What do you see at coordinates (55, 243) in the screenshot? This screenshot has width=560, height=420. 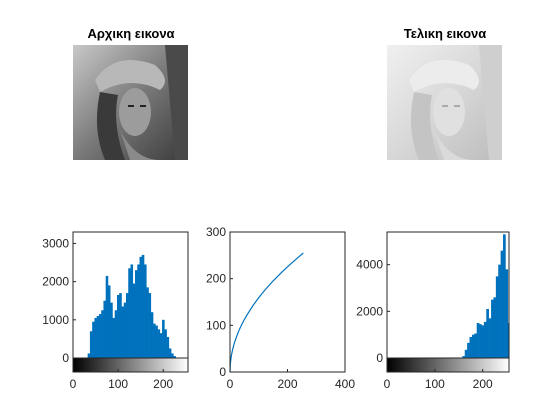 I see `y-tick-label: 3000` at bounding box center [55, 243].